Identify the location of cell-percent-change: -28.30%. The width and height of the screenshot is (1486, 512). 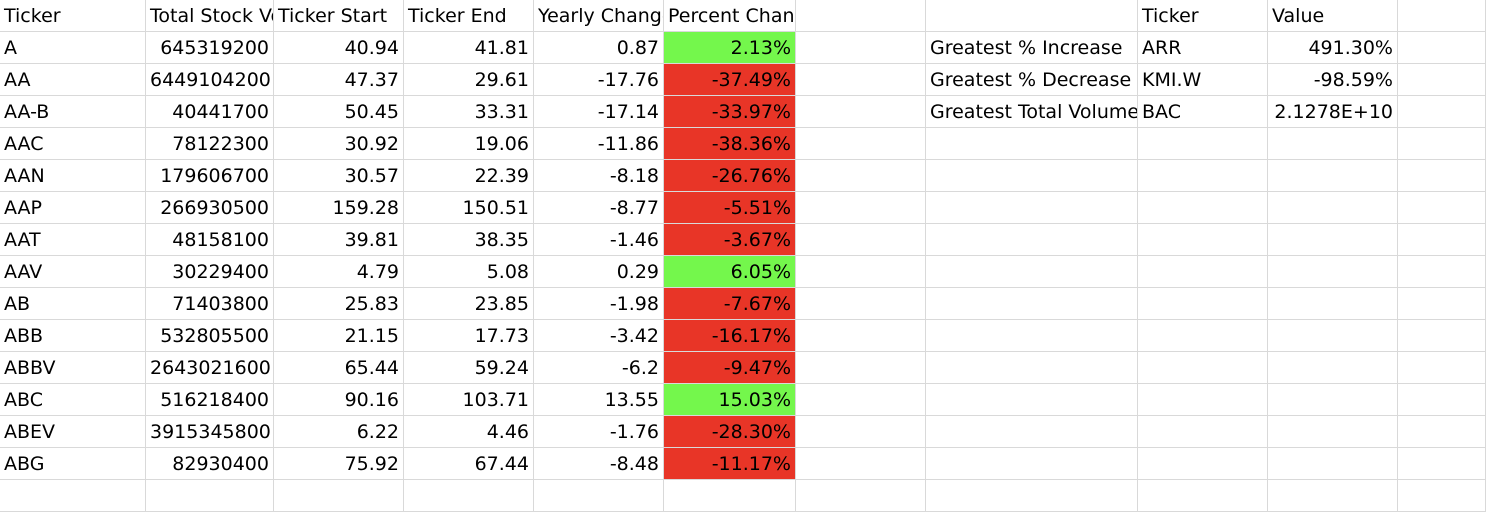
(730, 432).